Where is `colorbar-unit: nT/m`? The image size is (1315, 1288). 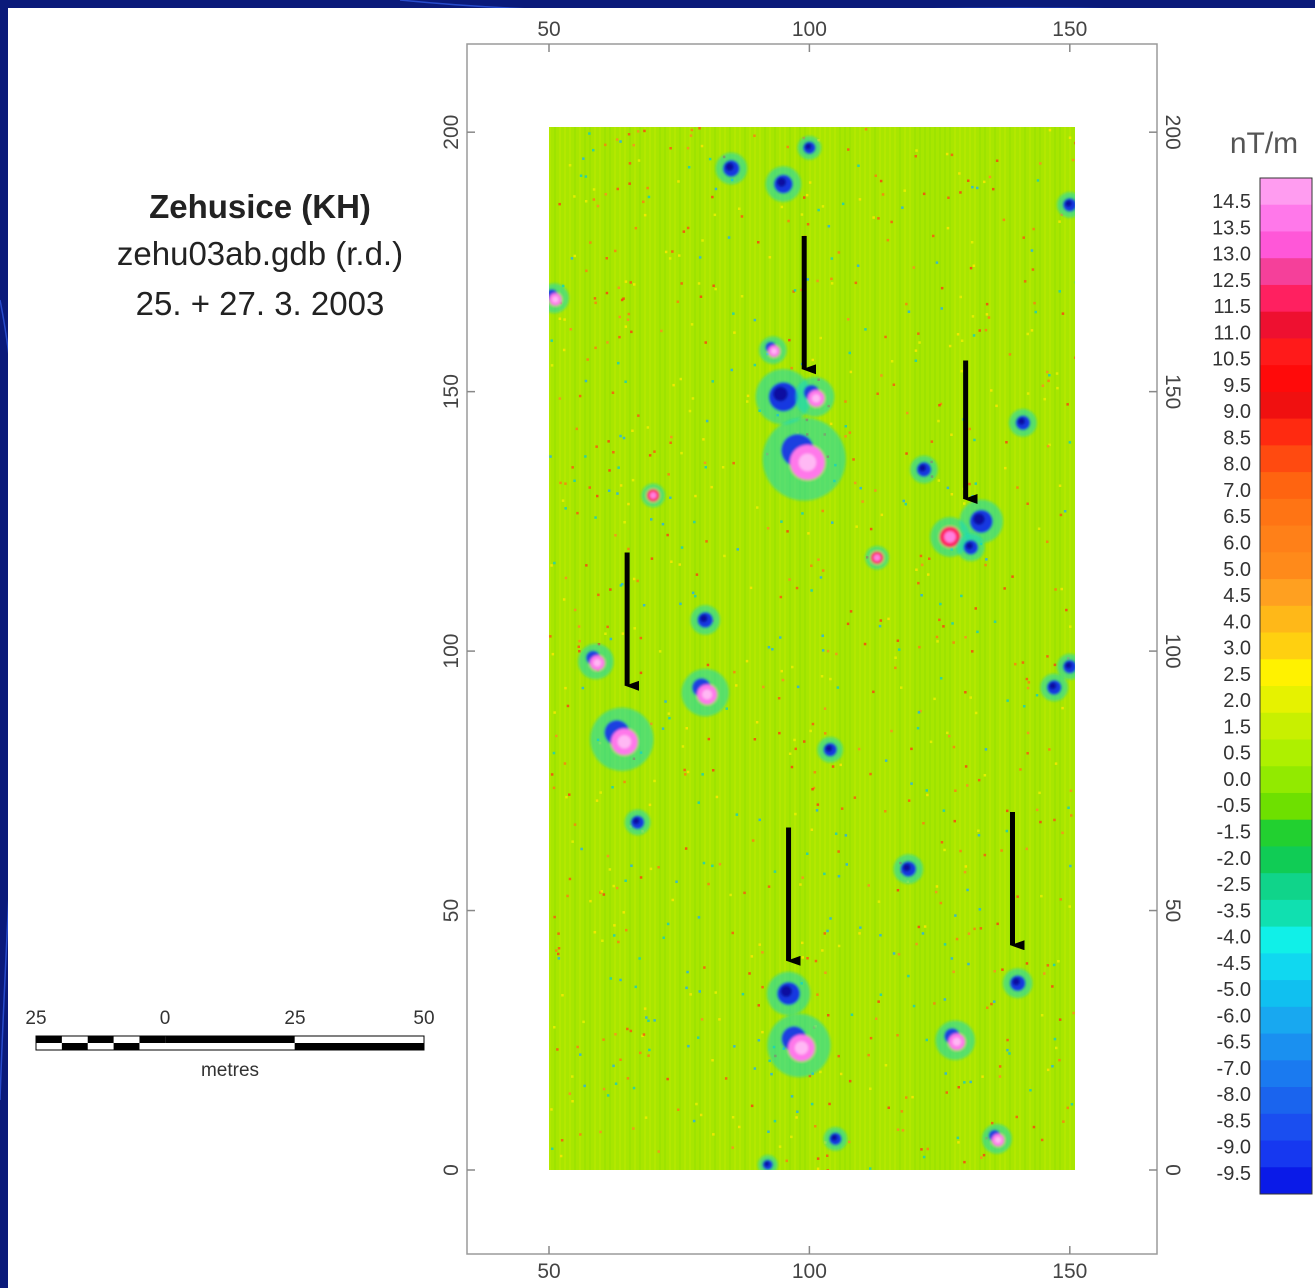 colorbar-unit: nT/m is located at coordinates (1264, 143).